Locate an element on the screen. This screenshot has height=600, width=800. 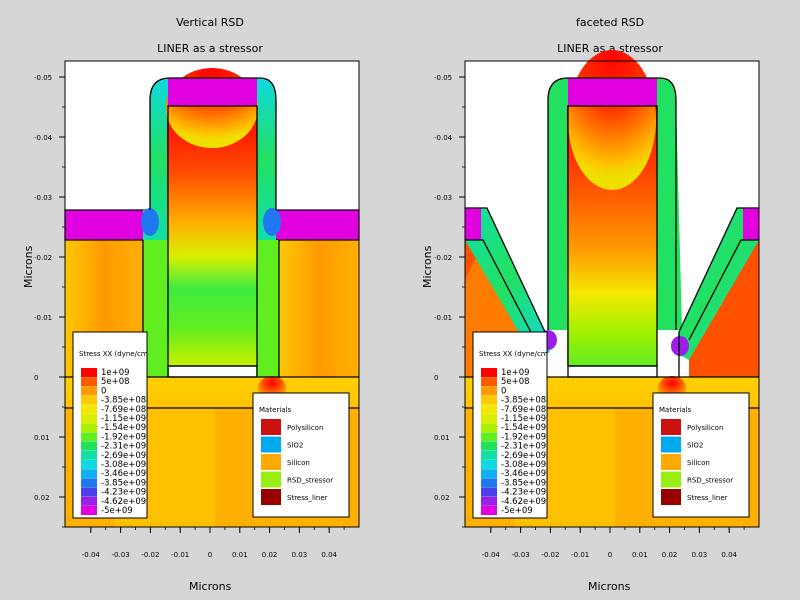
colorbar-label: -4.23e+09 is located at coordinates (523, 493).